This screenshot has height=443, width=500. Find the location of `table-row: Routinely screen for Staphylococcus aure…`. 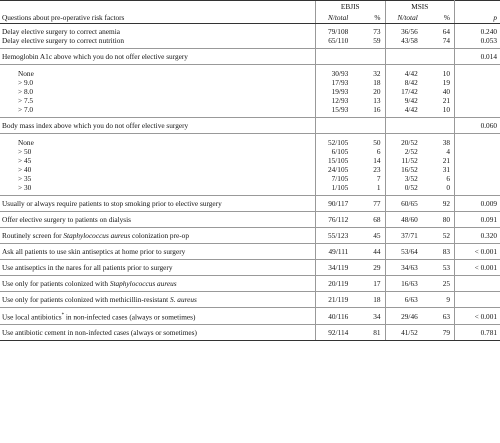

table-row: Routinely screen for Staphylococcus aure… is located at coordinates (250, 235).